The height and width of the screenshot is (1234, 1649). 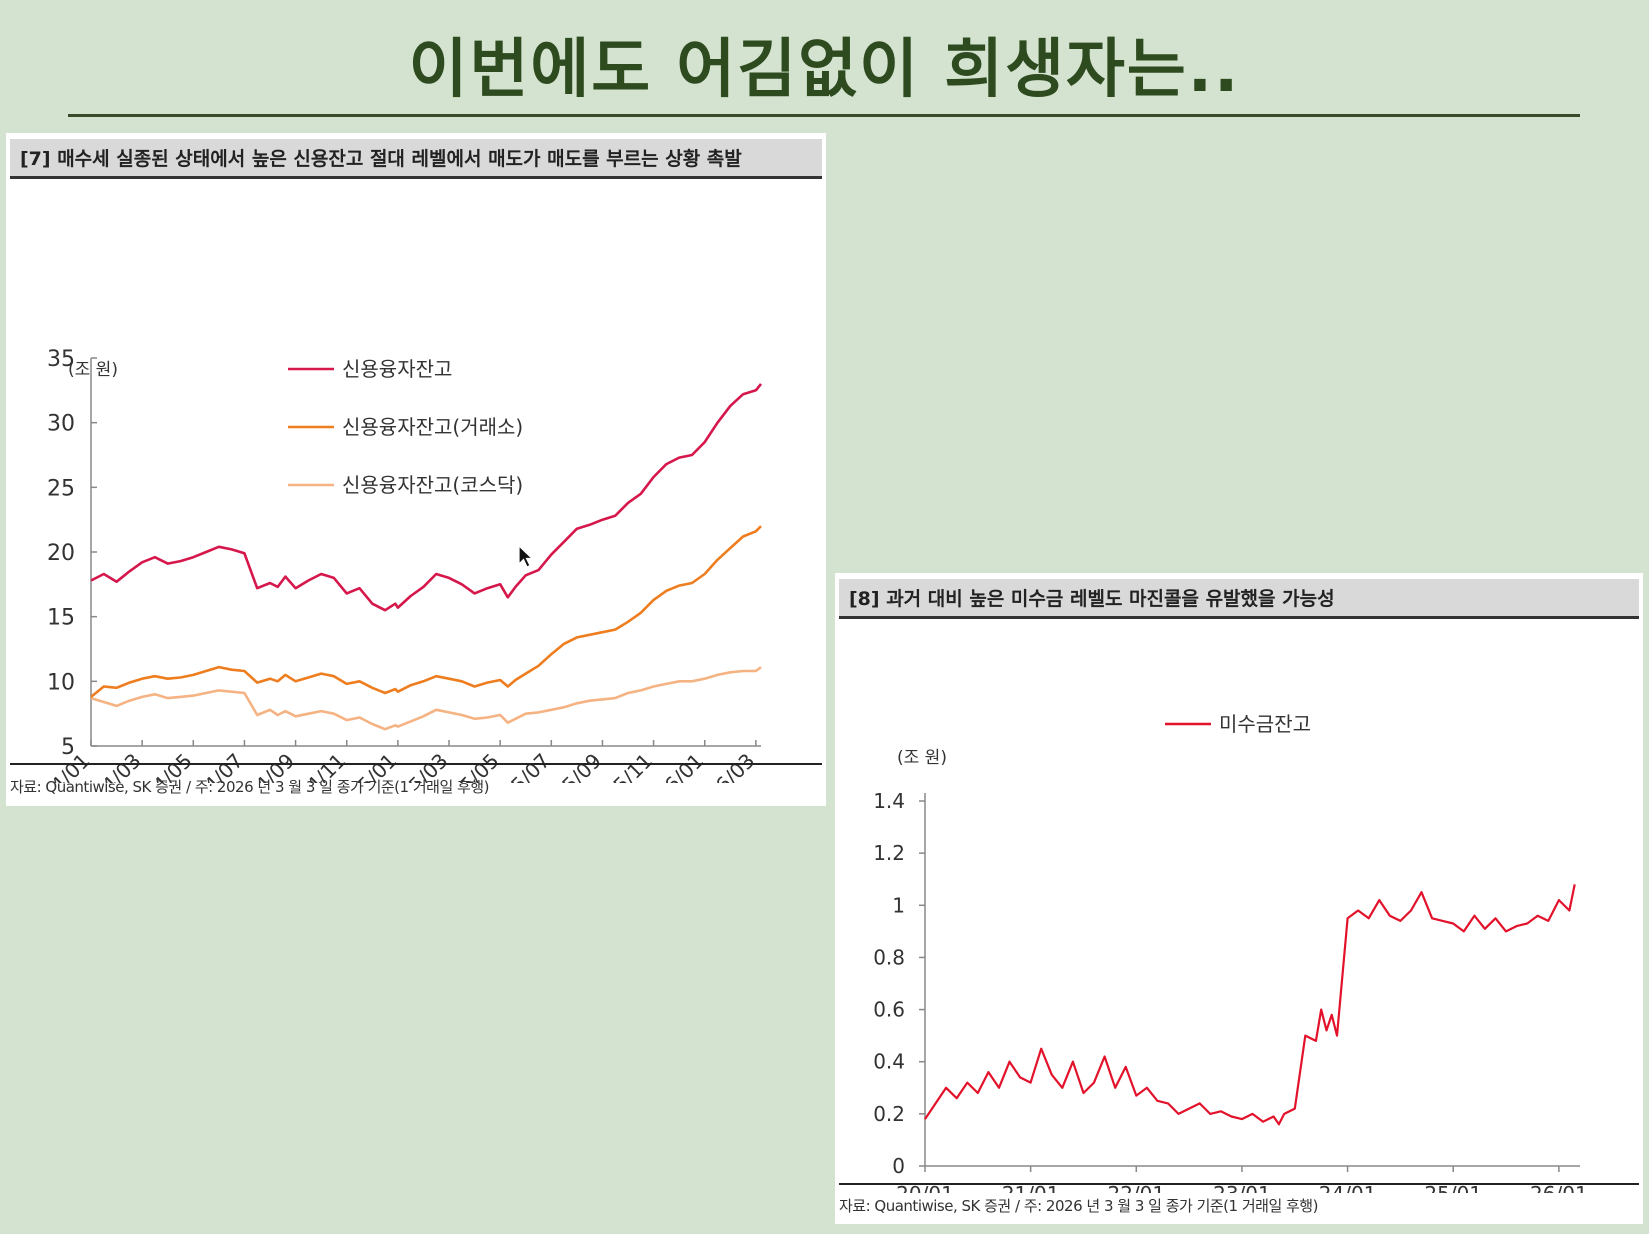 What do you see at coordinates (824, 70) in the screenshot?
I see `slide-title: 이번에도 어김없이 희생자는..` at bounding box center [824, 70].